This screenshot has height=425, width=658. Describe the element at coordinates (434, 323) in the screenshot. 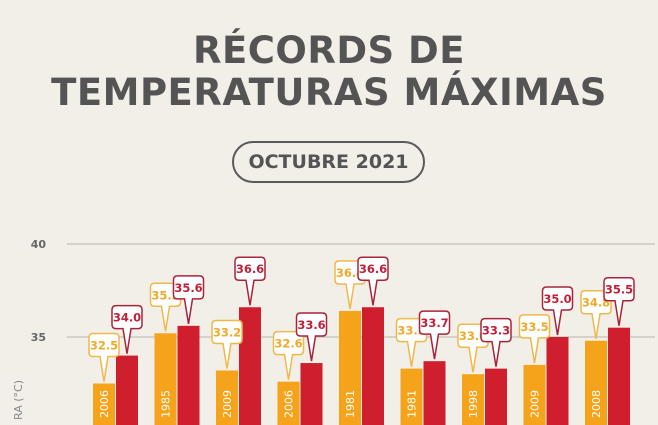

I see `callout-value: 33.7` at that location.